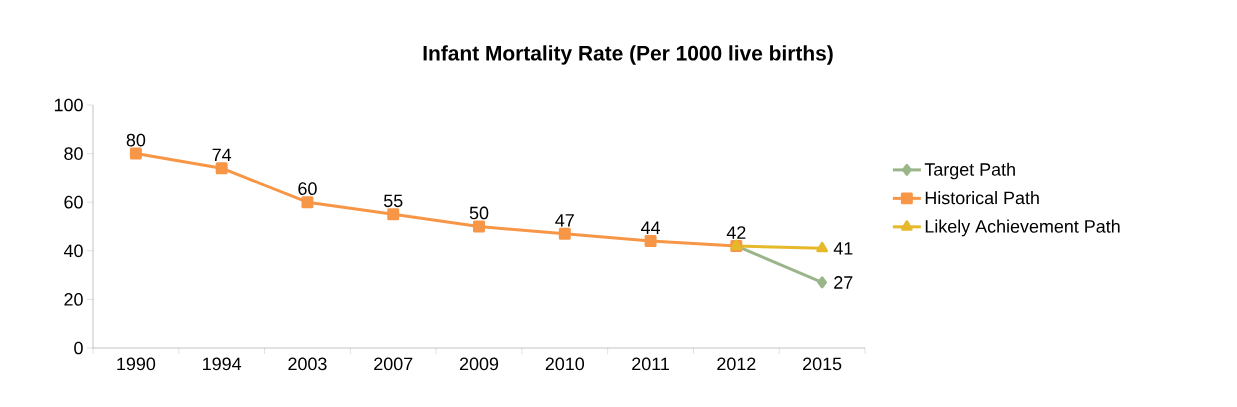  What do you see at coordinates (564, 220) in the screenshot?
I see `data-label: 47` at bounding box center [564, 220].